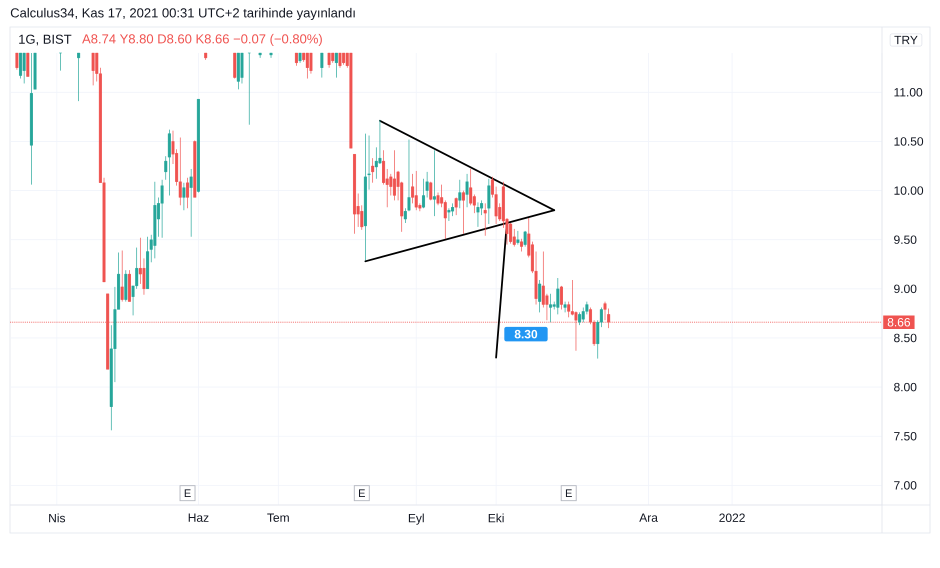  Describe the element at coordinates (899, 322) in the screenshot. I see `ref-line-label: 8.66` at that location.